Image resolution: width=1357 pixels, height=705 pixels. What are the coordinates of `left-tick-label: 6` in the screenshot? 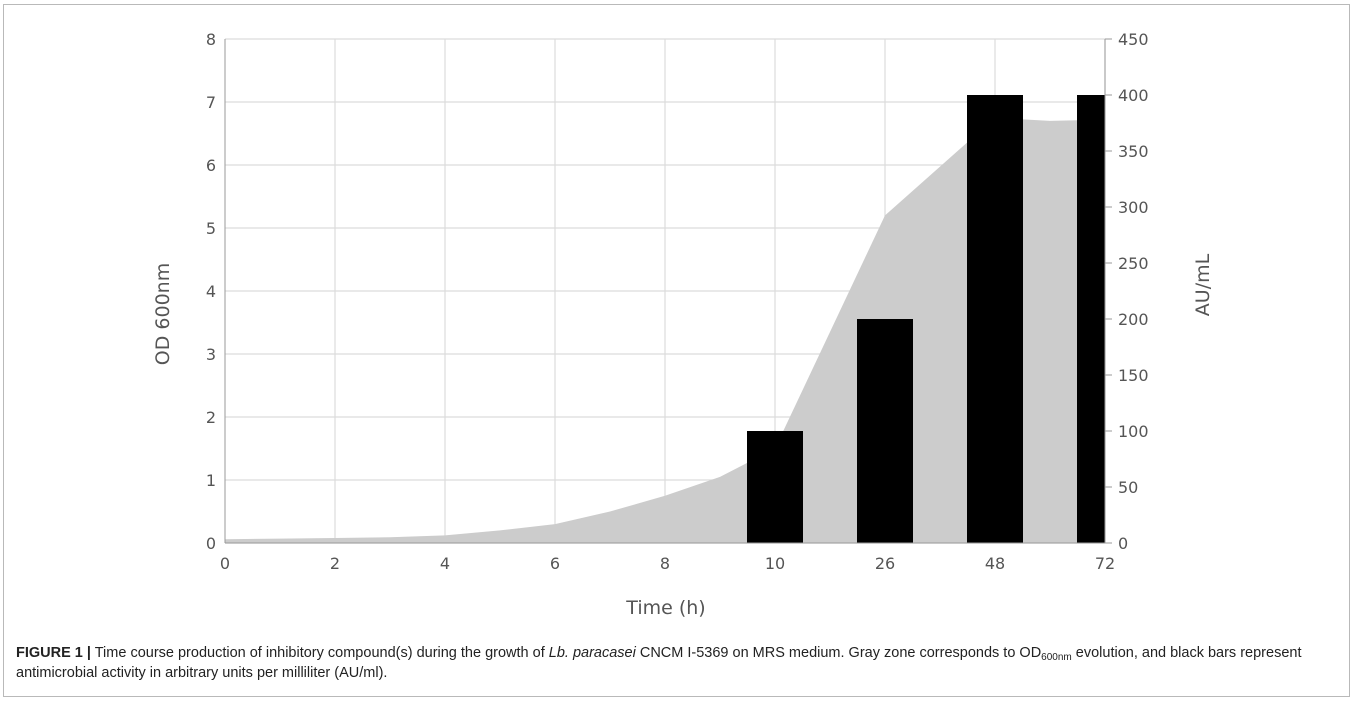 It's located at (211, 165).